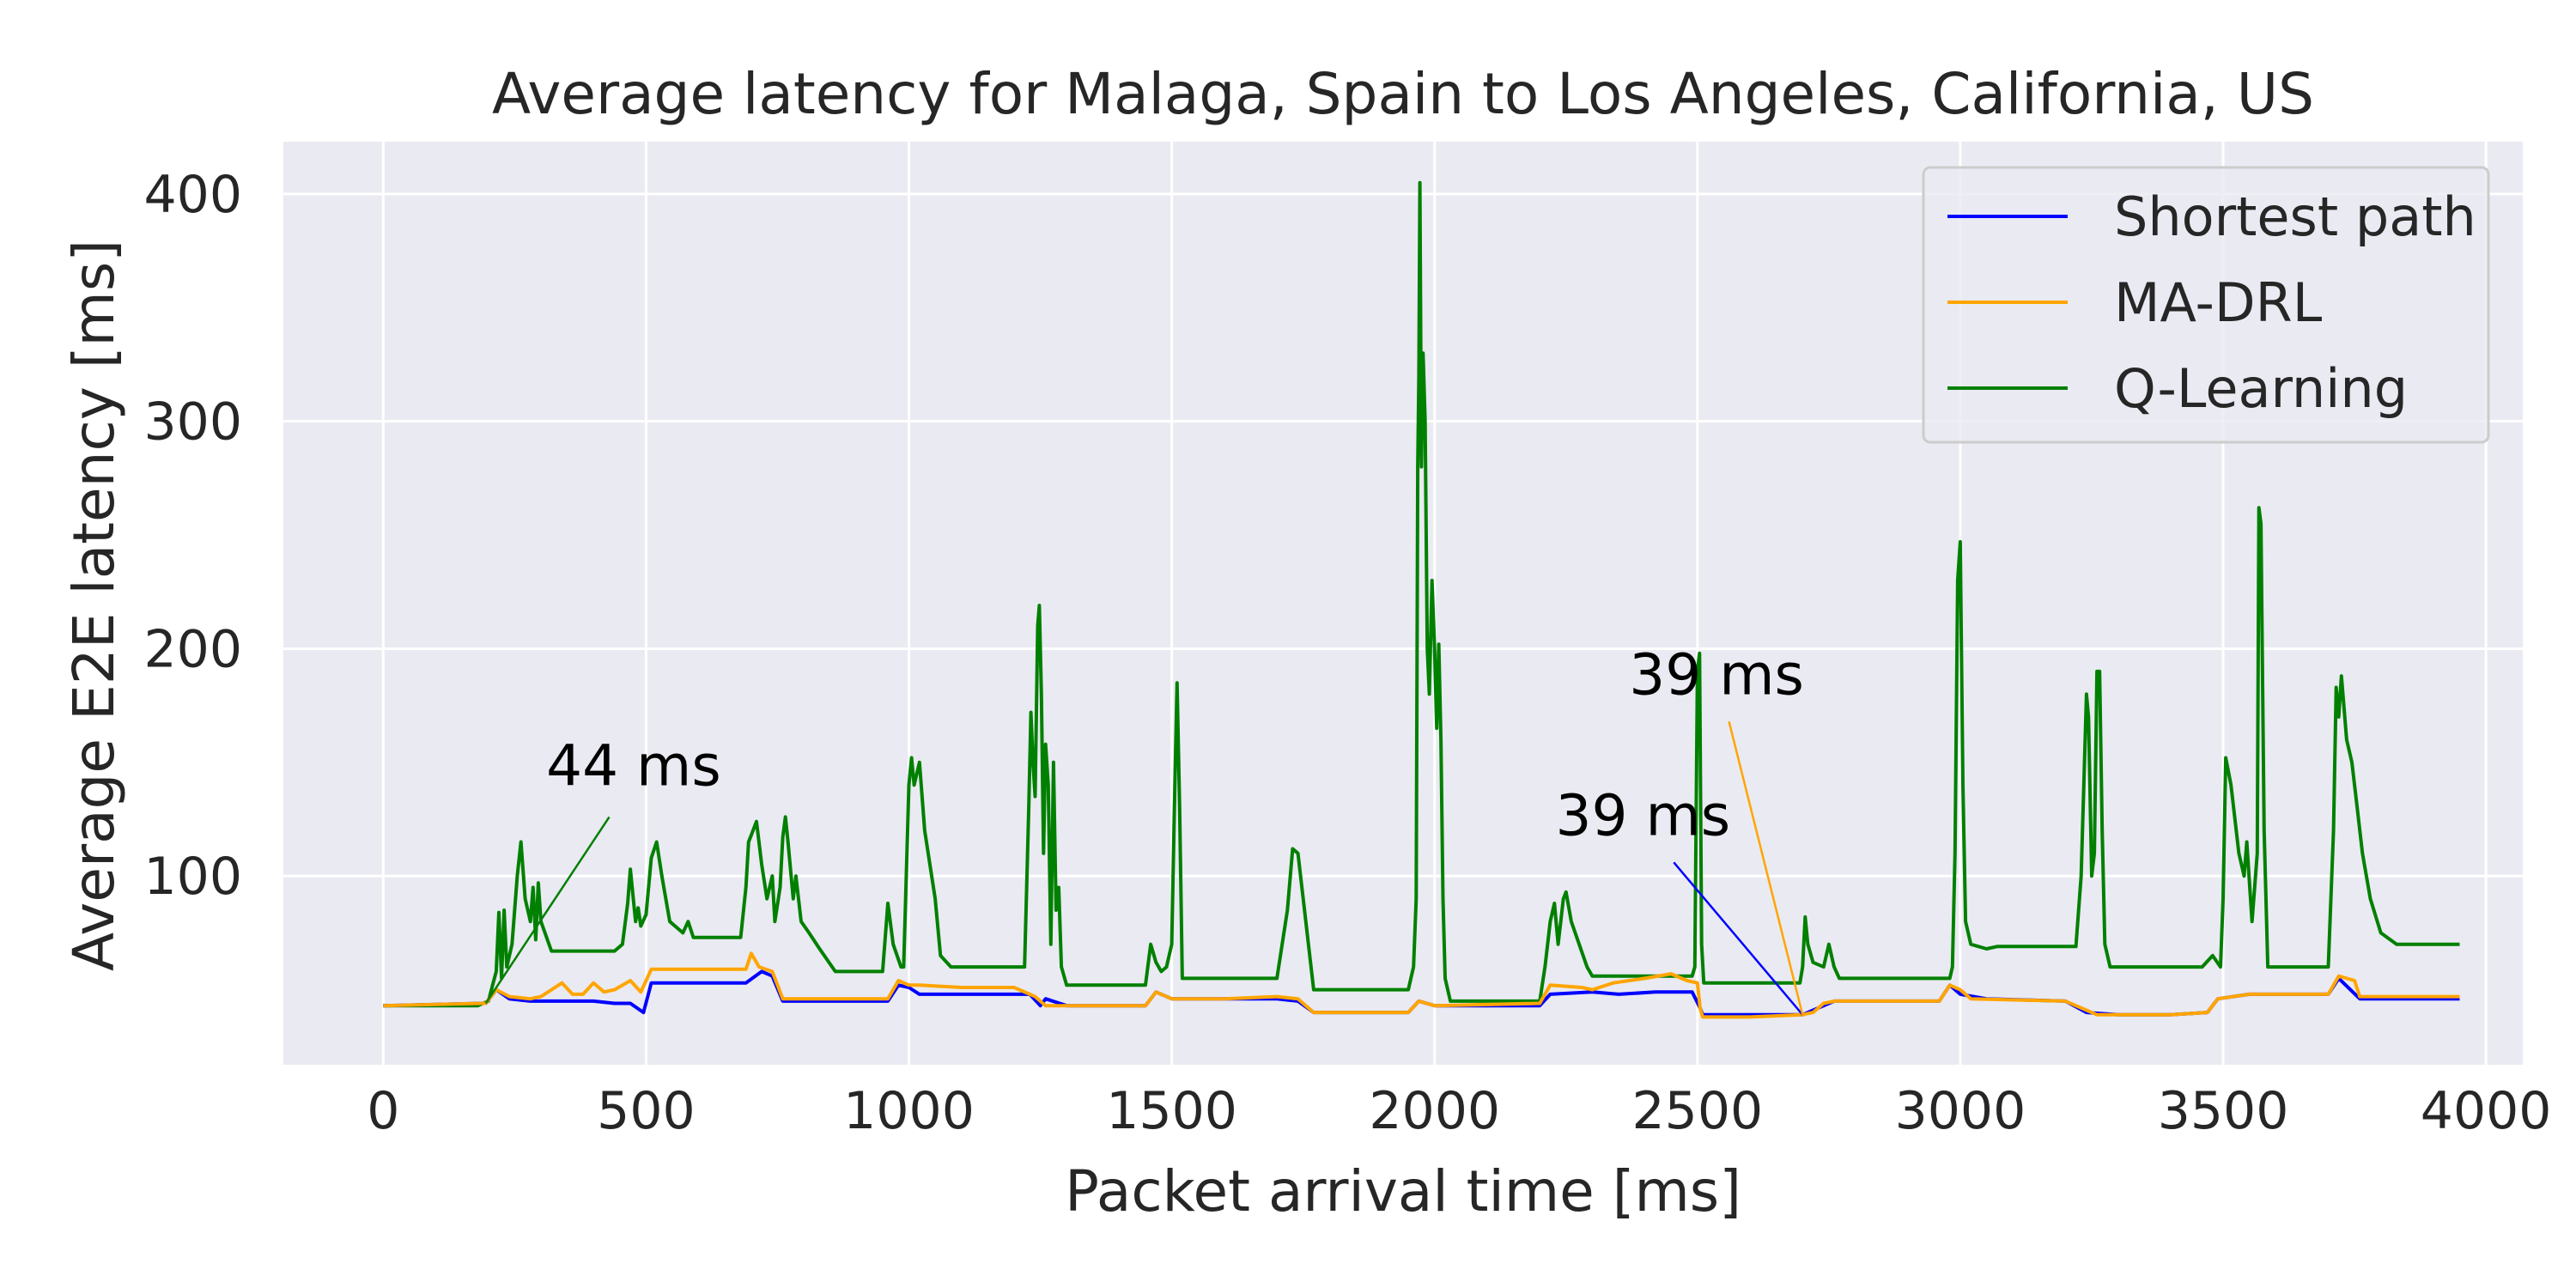 This screenshot has height=1288, width=2576. What do you see at coordinates (909, 1111) in the screenshot?
I see `x-tick-label: 1000` at bounding box center [909, 1111].